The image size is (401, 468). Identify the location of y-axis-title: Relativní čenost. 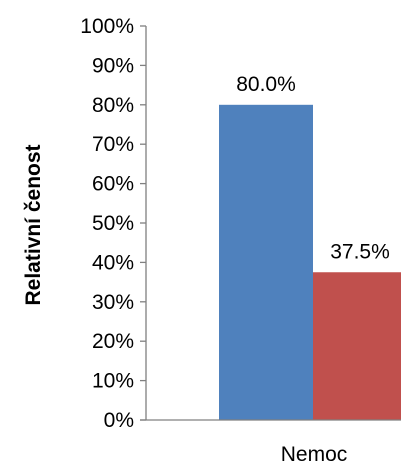
(33, 224).